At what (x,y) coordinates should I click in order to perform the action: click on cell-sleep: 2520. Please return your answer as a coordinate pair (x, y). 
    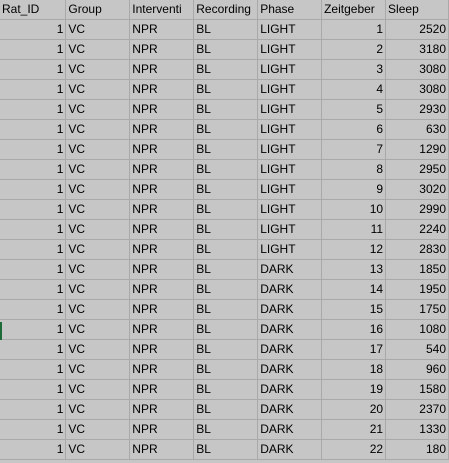
    Looking at the image, I should click on (417, 29).